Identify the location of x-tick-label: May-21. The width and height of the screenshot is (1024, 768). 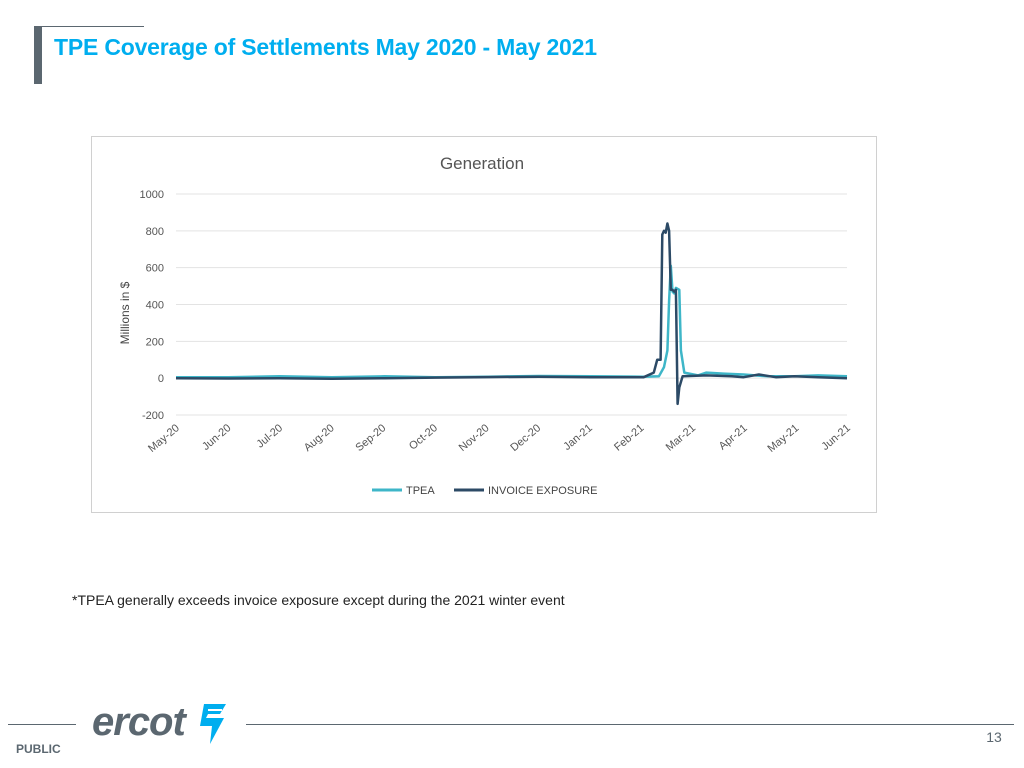
(783, 438).